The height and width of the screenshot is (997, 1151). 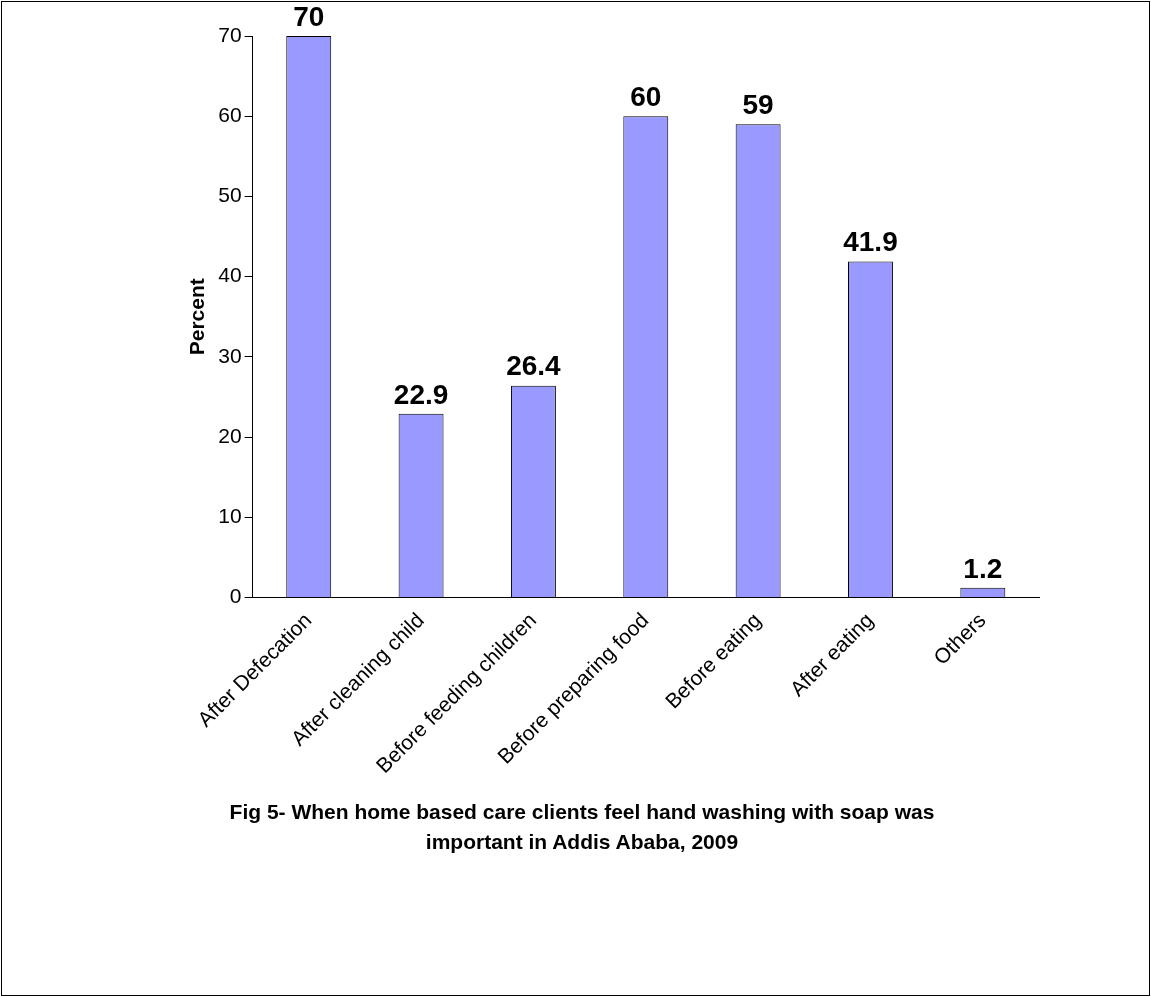 What do you see at coordinates (582, 827) in the screenshot?
I see `text: Fig 5- When home based care clients feel hand washing with soap was important in Addis Ababa, 2009` at bounding box center [582, 827].